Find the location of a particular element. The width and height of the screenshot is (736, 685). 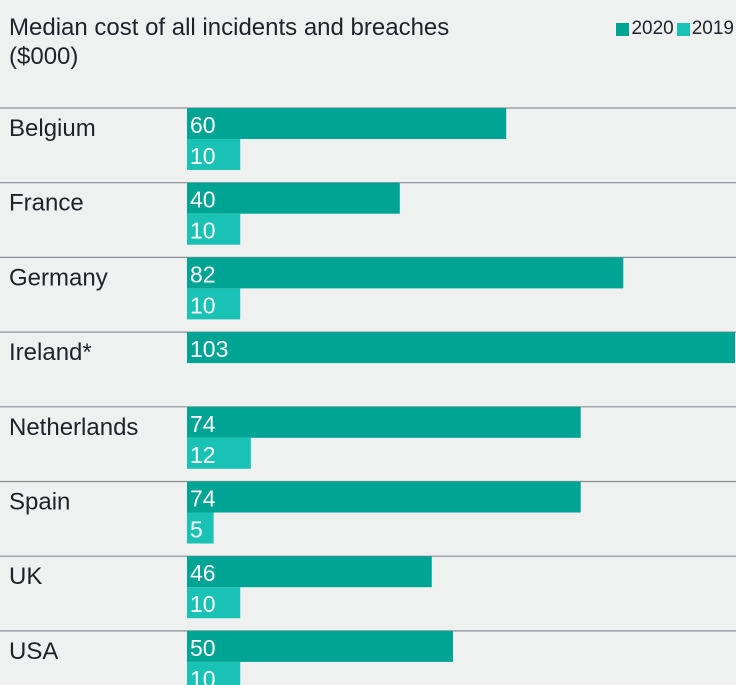

bar-netherlands-2019 is located at coordinates (219, 453).